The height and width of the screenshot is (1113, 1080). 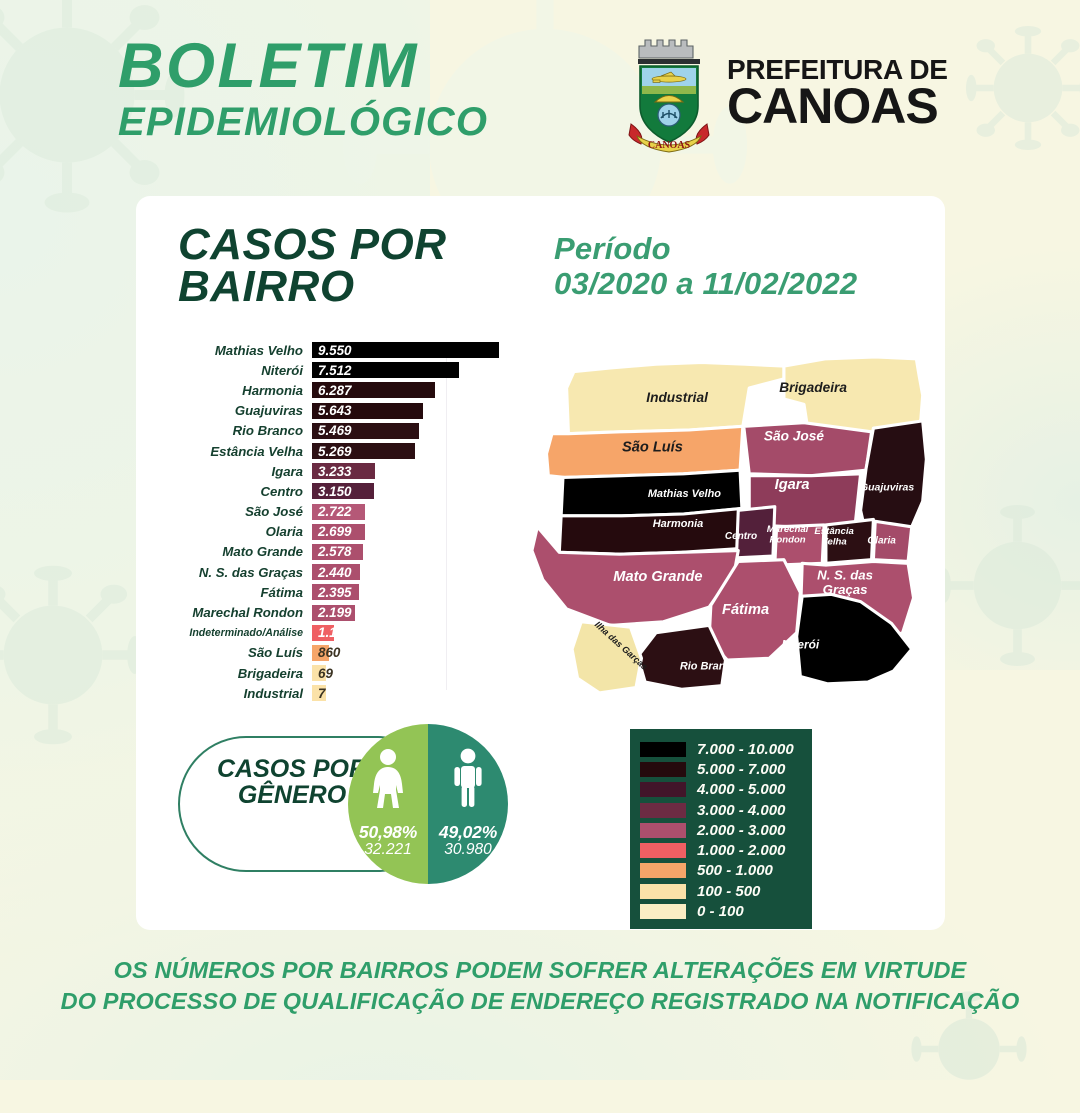 I want to click on pie-slice-male: 49,02% 30.980, so click(x=468, y=804).